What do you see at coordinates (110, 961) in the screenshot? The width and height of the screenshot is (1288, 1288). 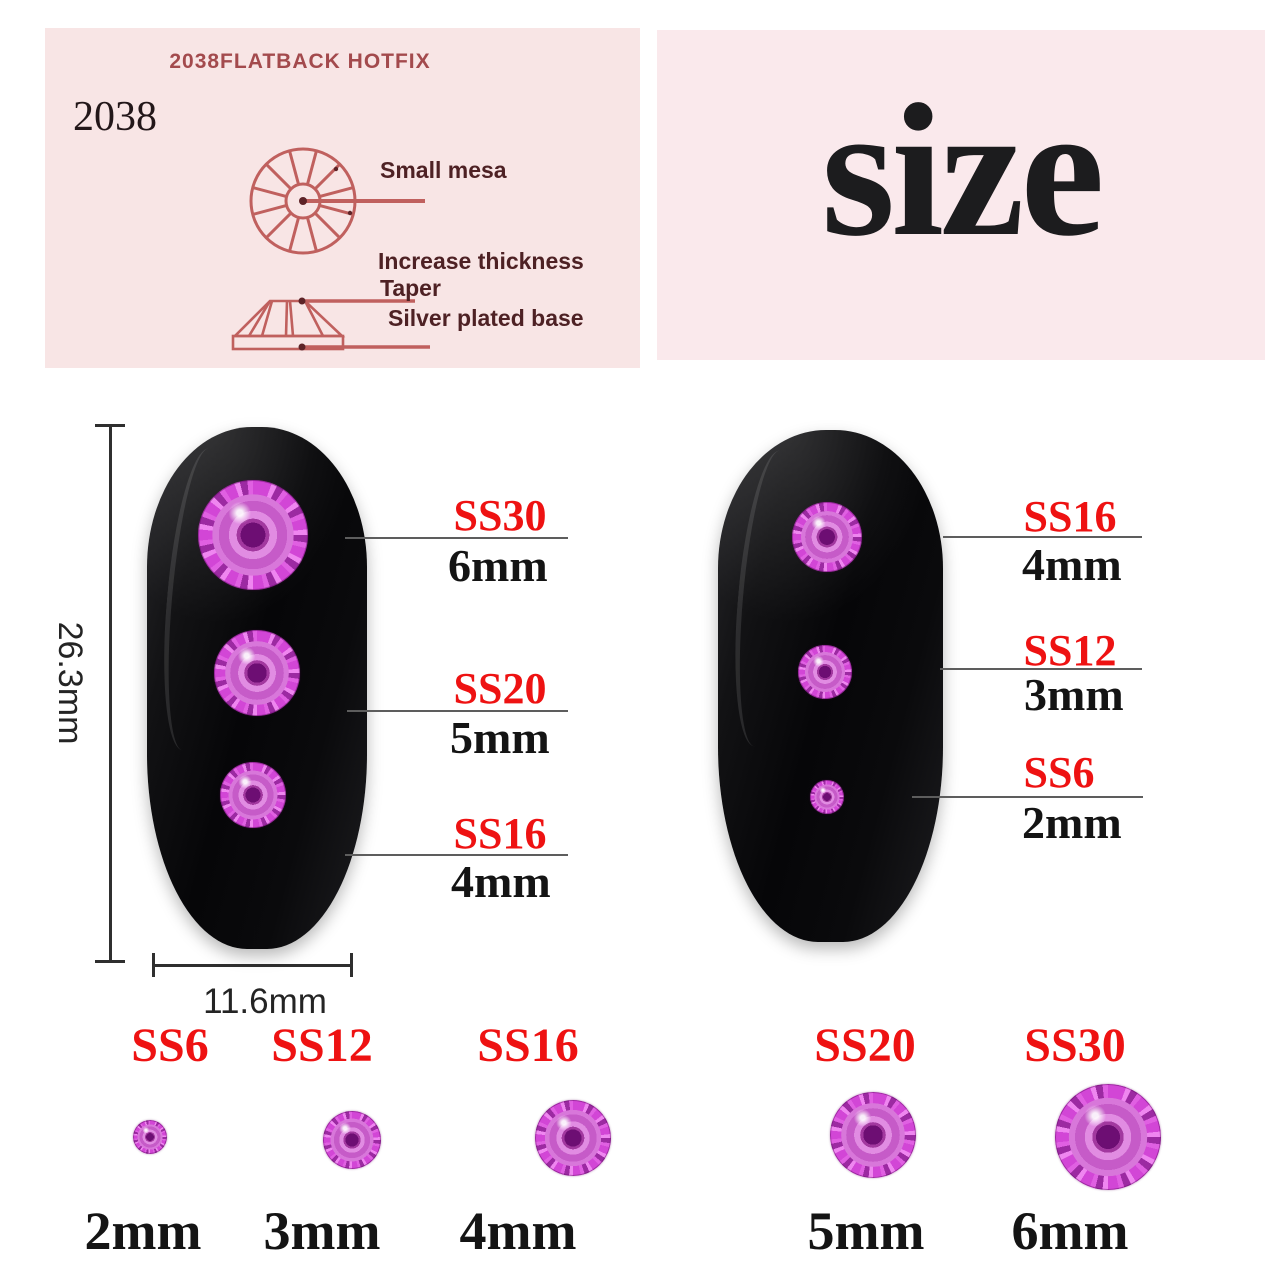 I see `height-measure-cap-bottom` at bounding box center [110, 961].